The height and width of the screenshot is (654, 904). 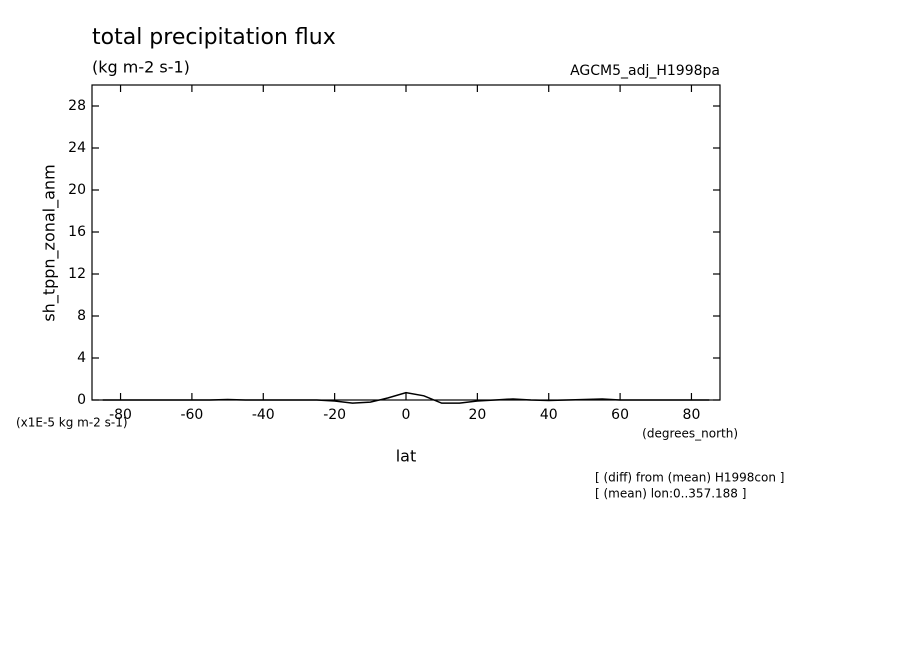 What do you see at coordinates (620, 415) in the screenshot?
I see `x-tick-label: 60` at bounding box center [620, 415].